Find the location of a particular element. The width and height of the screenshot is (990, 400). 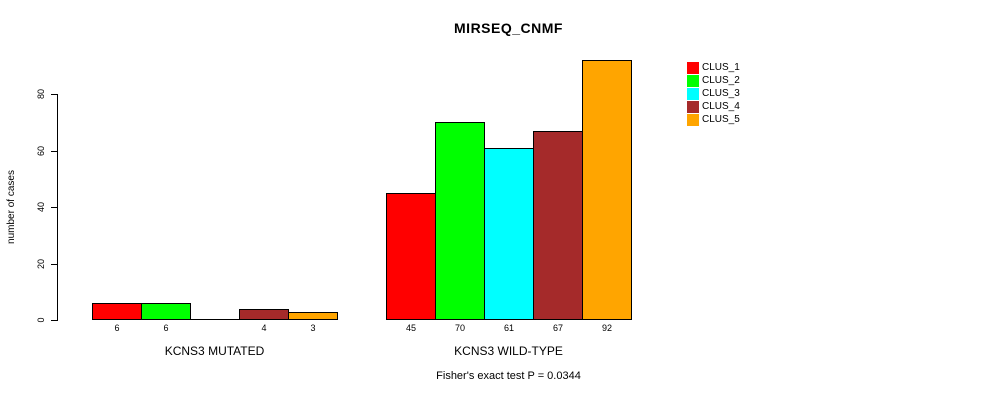

x-group-label: KCNS3 WILD-TYPE is located at coordinates (508, 351).